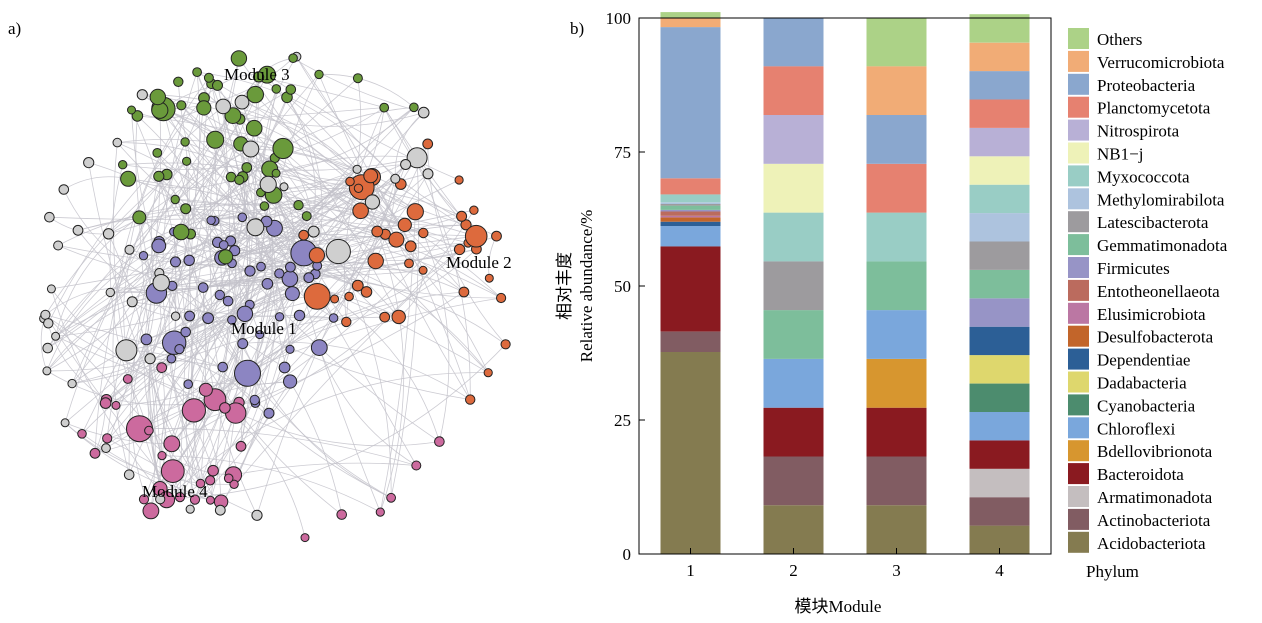 The image size is (1262, 623). What do you see at coordinates (1151, 314) in the screenshot?
I see `legend-label-12: Elusimicrobiota` at bounding box center [1151, 314].